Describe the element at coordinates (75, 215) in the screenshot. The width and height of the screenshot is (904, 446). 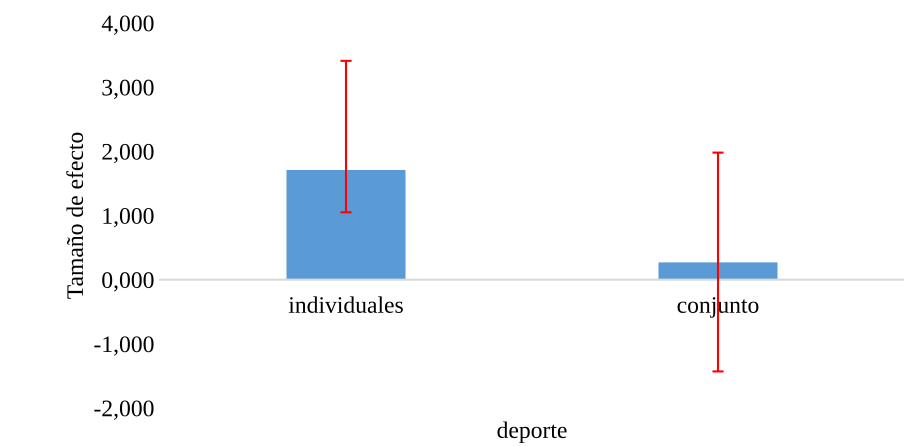
I see `y-axis-title: Tamaño de efecto` at that location.